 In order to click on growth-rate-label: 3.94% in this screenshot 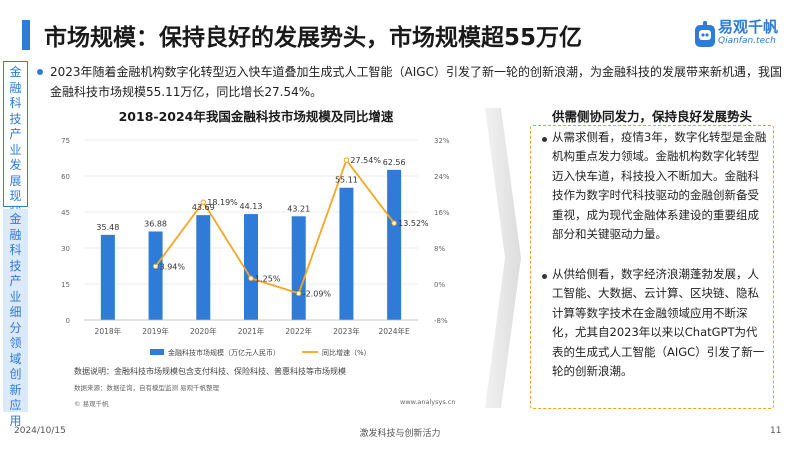, I will do `click(173, 266)`.